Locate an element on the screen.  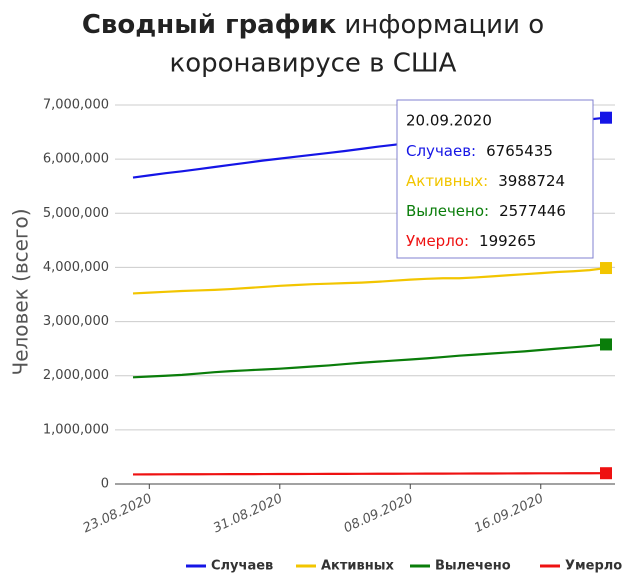
x-tick-label: 16.09.2020 is located at coordinates (509, 513).